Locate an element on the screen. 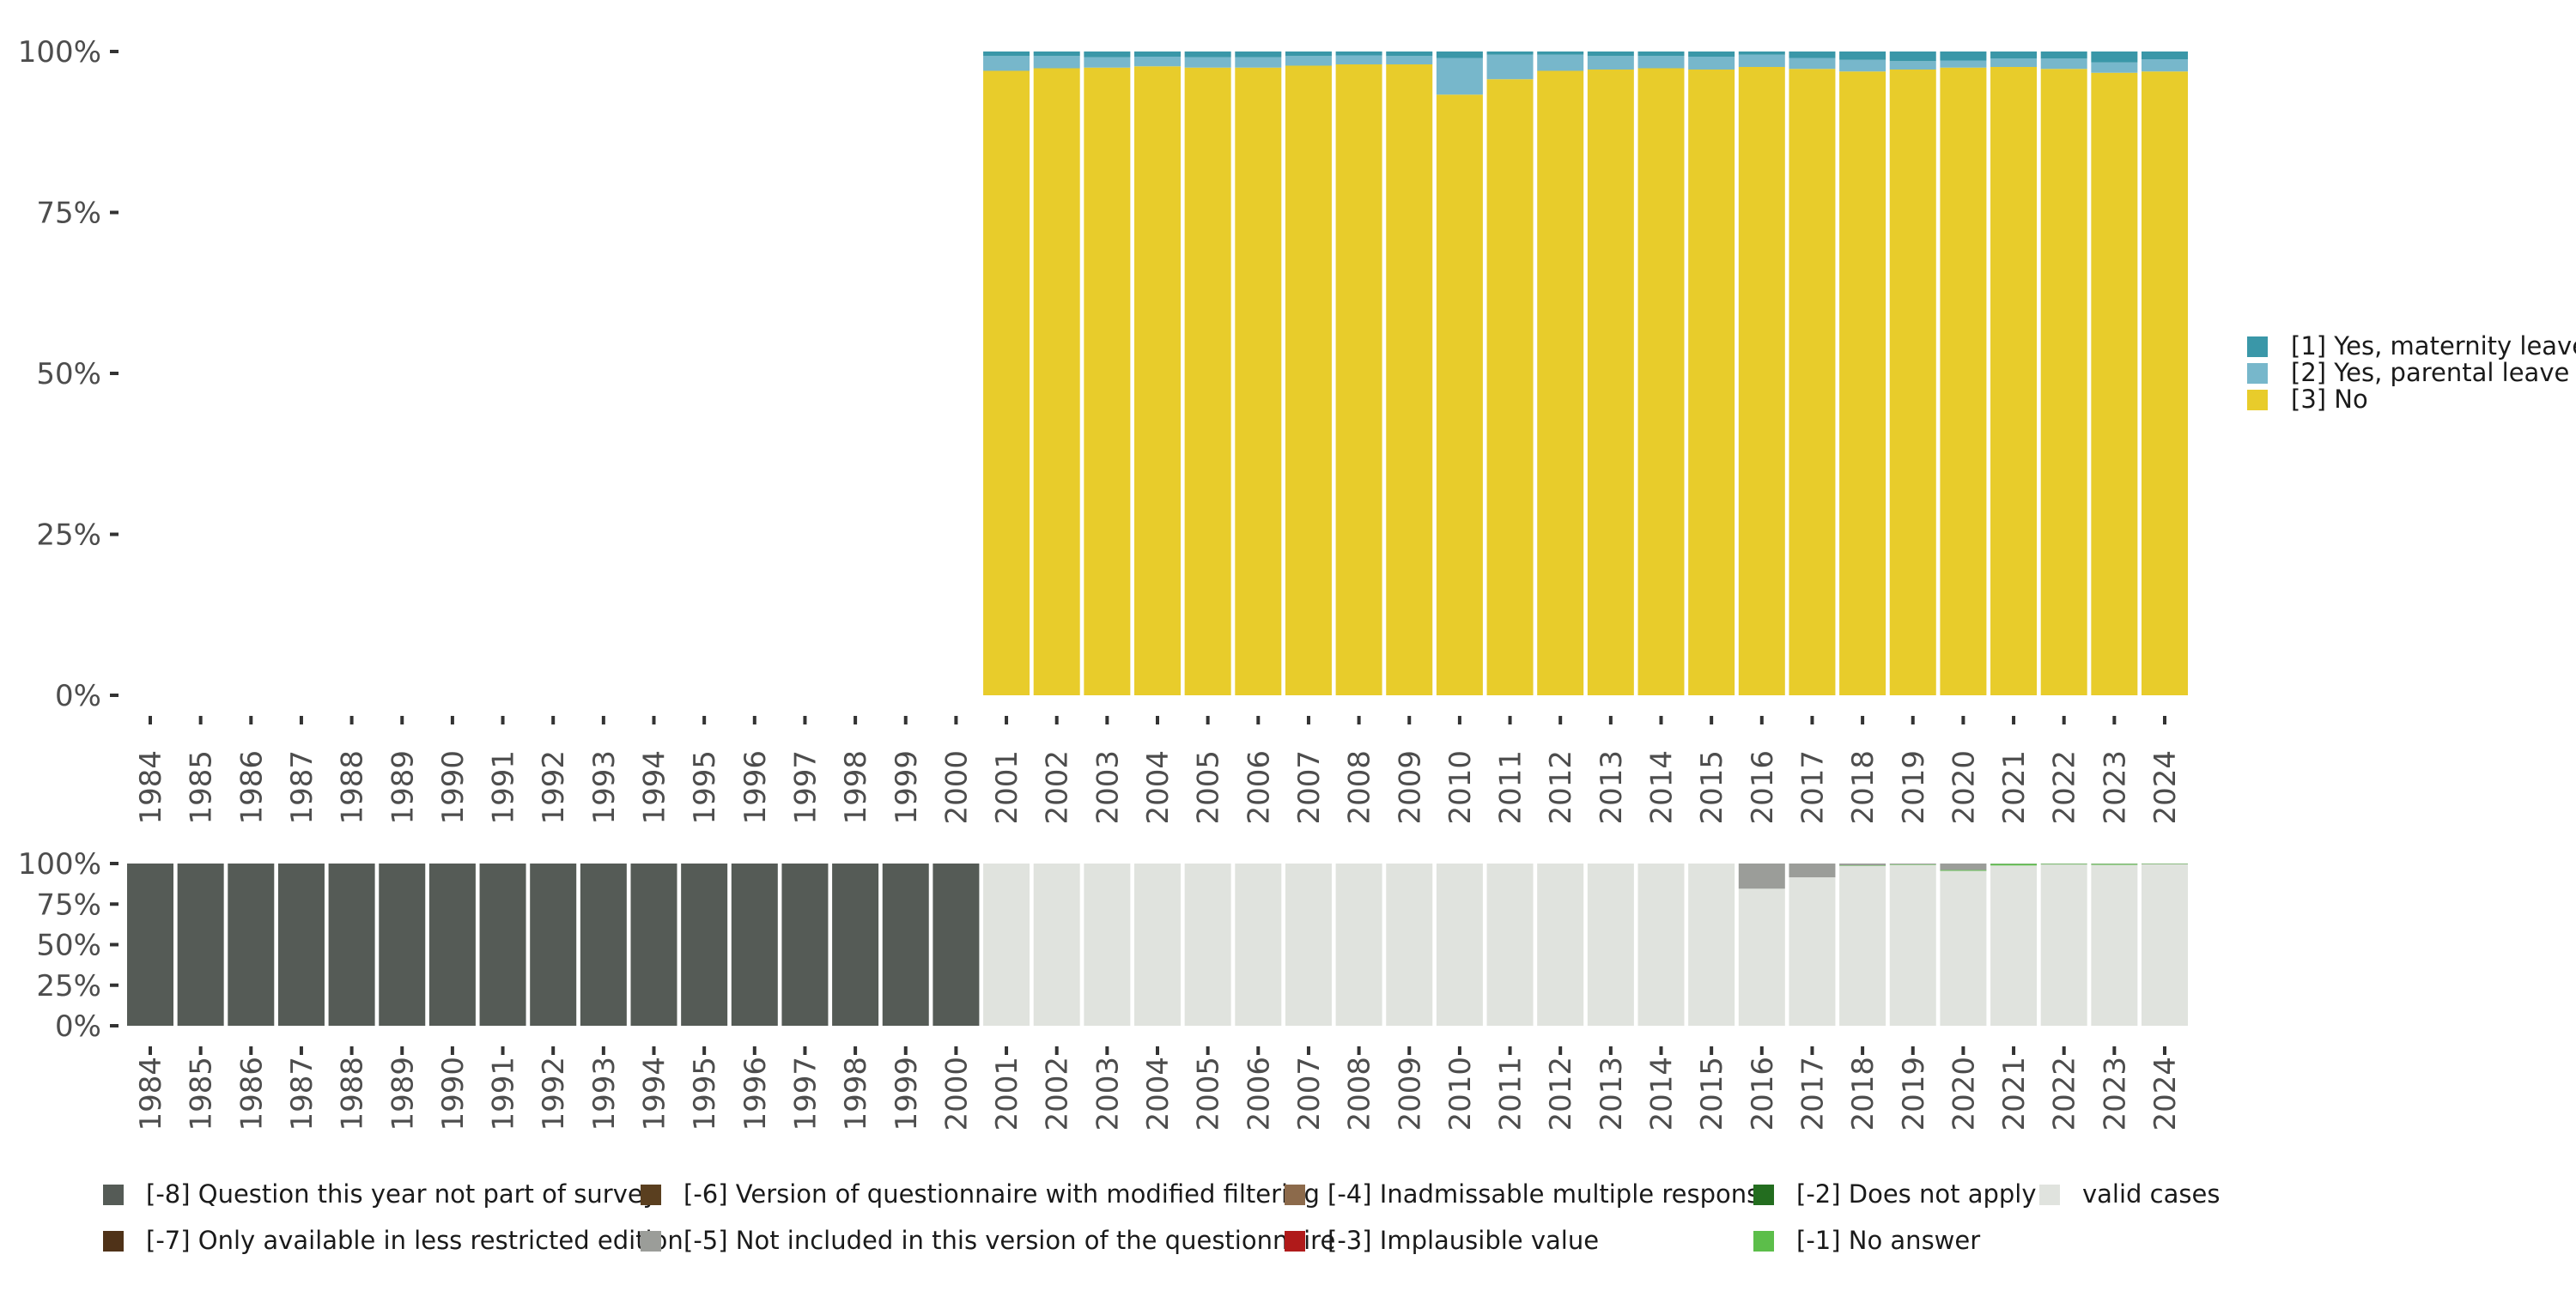 This screenshot has width=2576, height=1291. top-bar-2022-3-no is located at coordinates (2064, 382).